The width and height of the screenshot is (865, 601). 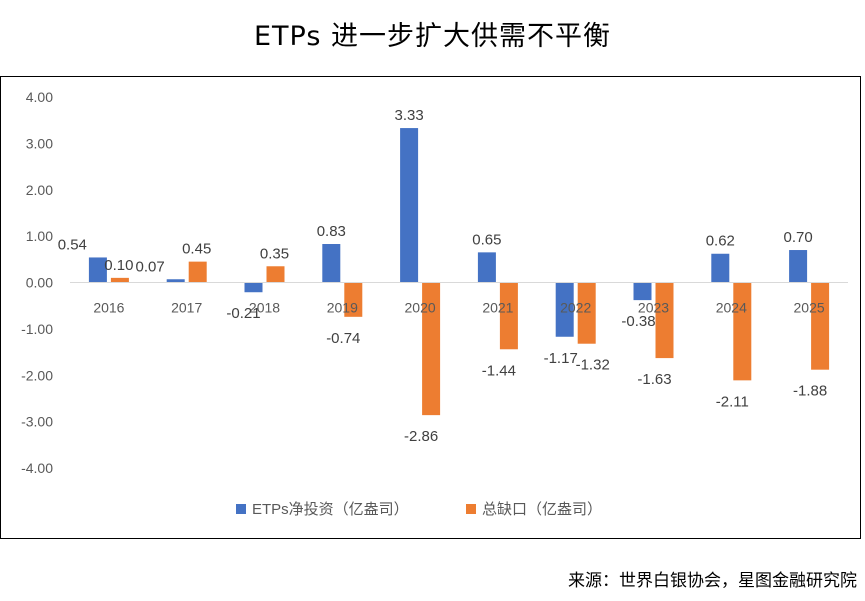 I want to click on x-tick-label: 2020, so click(x=420, y=308).